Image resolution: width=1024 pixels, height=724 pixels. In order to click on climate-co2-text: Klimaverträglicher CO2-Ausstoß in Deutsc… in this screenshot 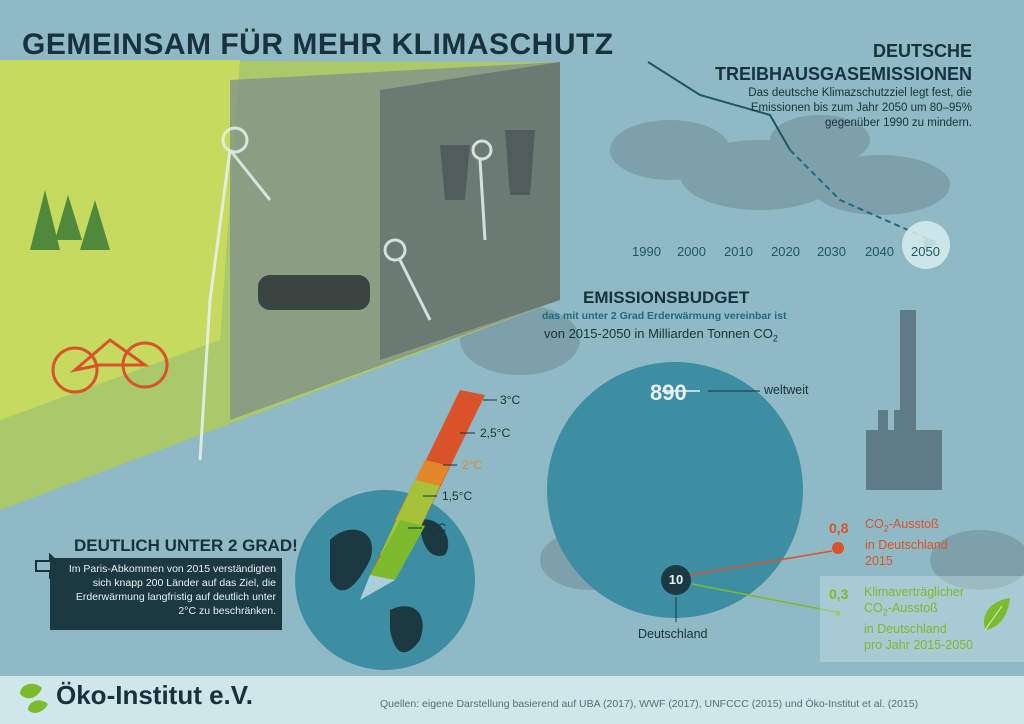, I will do `click(919, 618)`.